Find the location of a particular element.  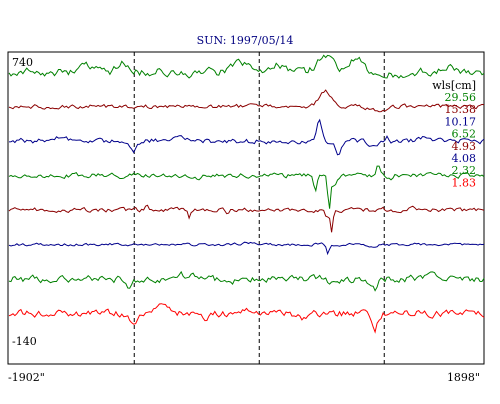

x-left-label: -1902" is located at coordinates (26, 377).